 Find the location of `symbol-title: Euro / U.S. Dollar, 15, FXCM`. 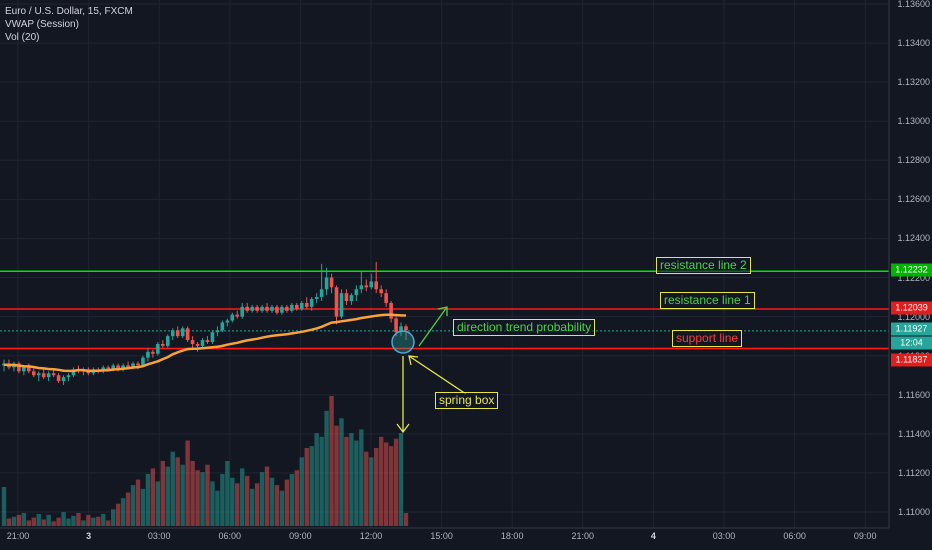

symbol-title: Euro / U.S. Dollar, 15, FXCM is located at coordinates (69, 11).